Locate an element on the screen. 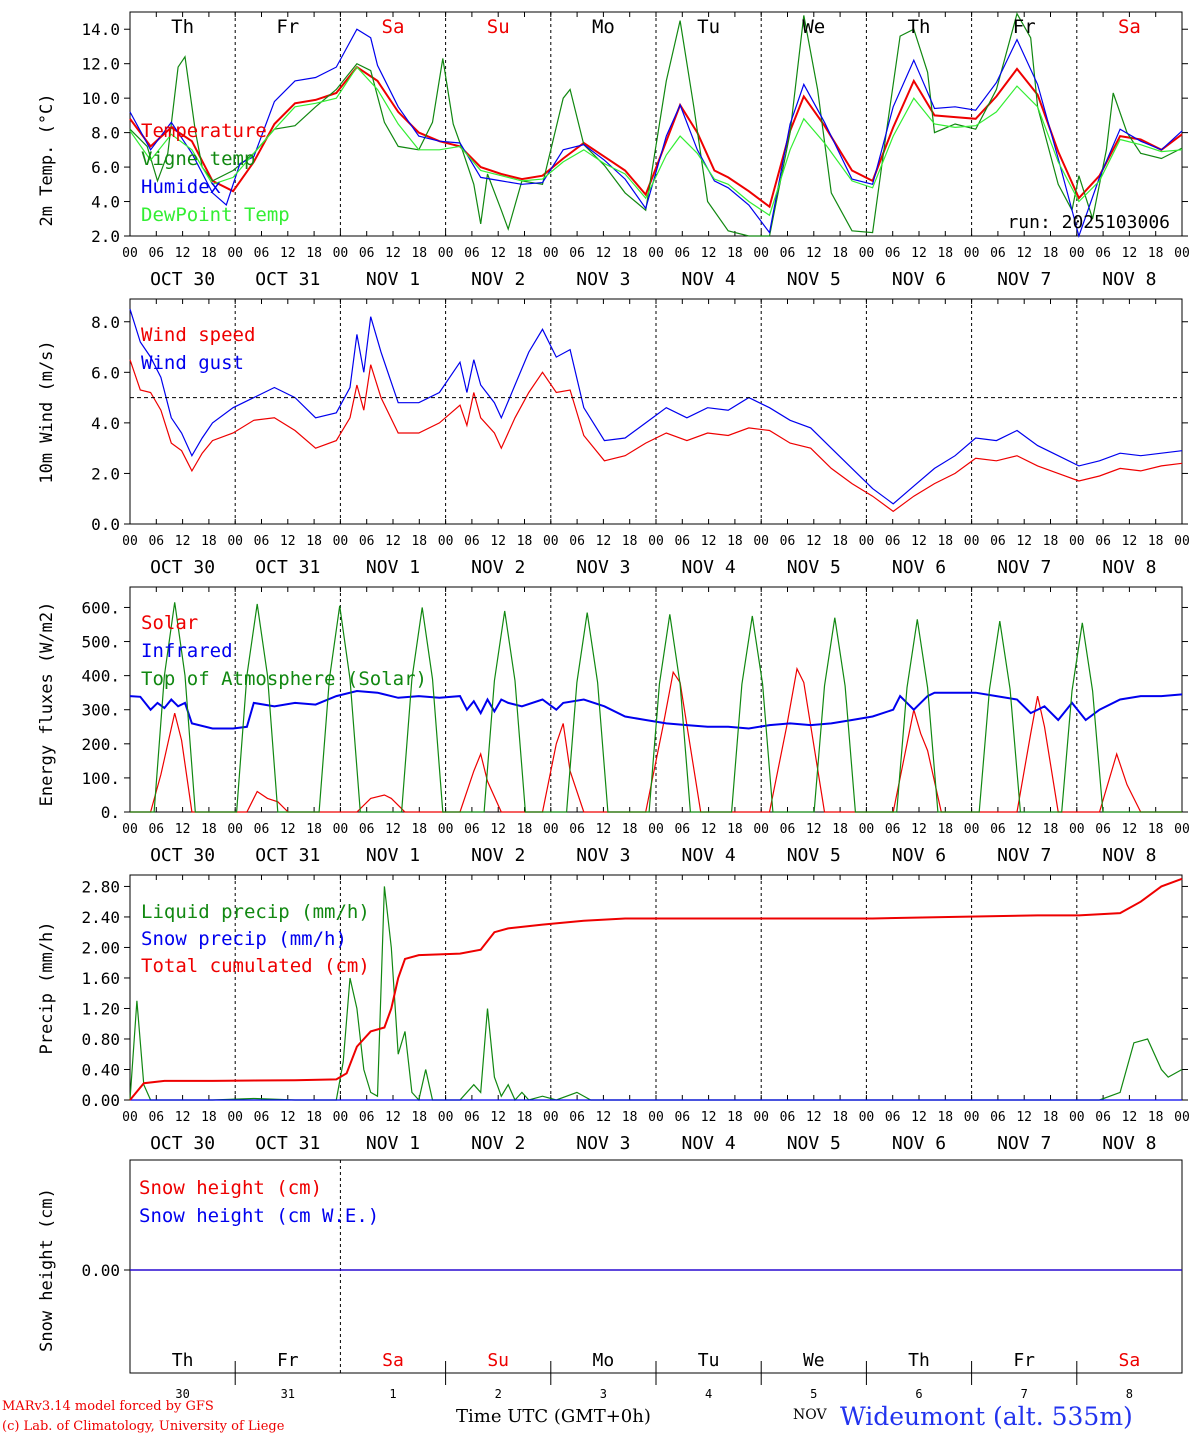 This screenshot has width=1194, height=1440. y-tick-label: 400. is located at coordinates (100, 676).